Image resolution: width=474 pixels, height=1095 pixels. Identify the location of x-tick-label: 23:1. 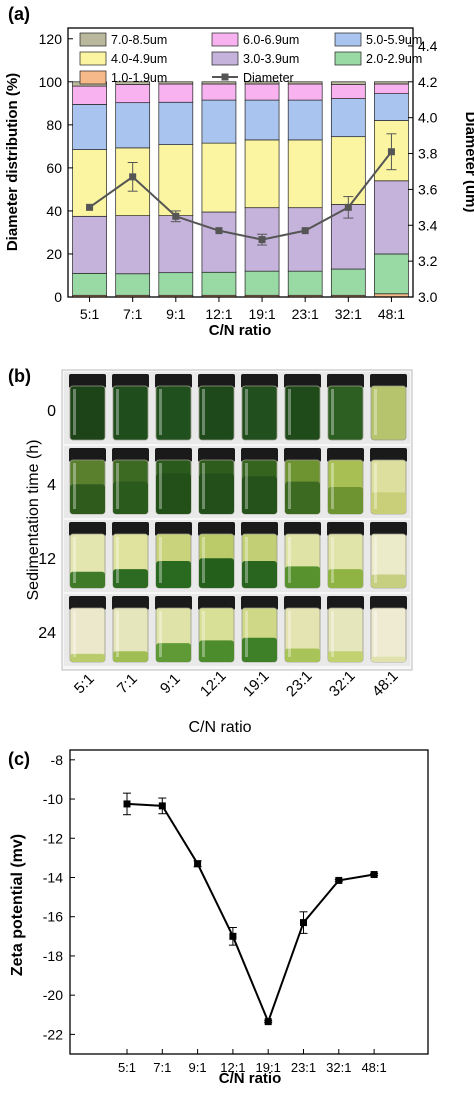
(305, 314).